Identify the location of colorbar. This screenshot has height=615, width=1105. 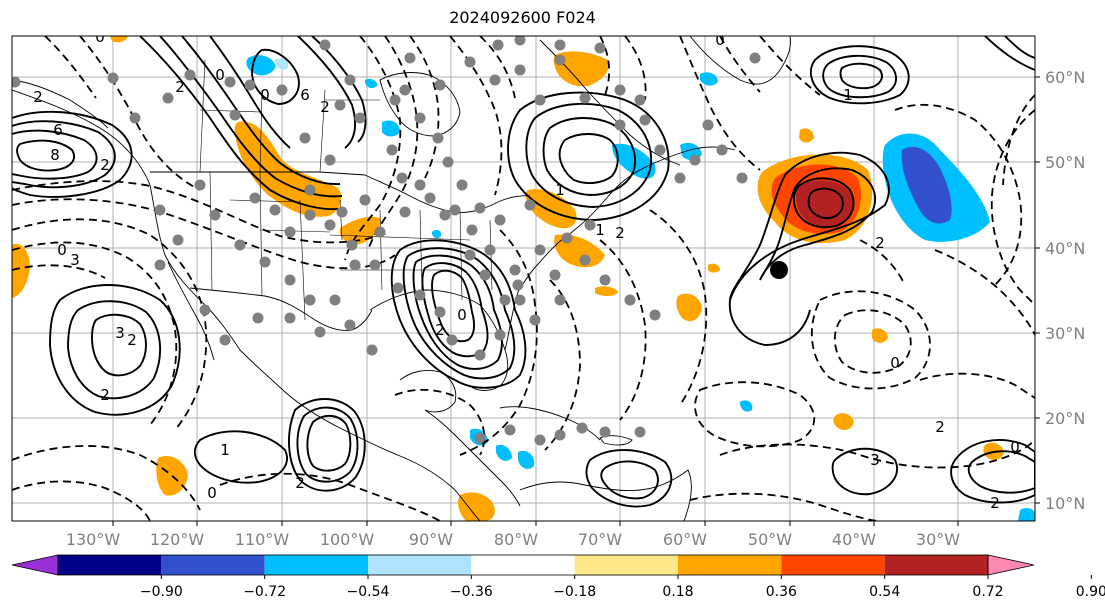
(523, 565).